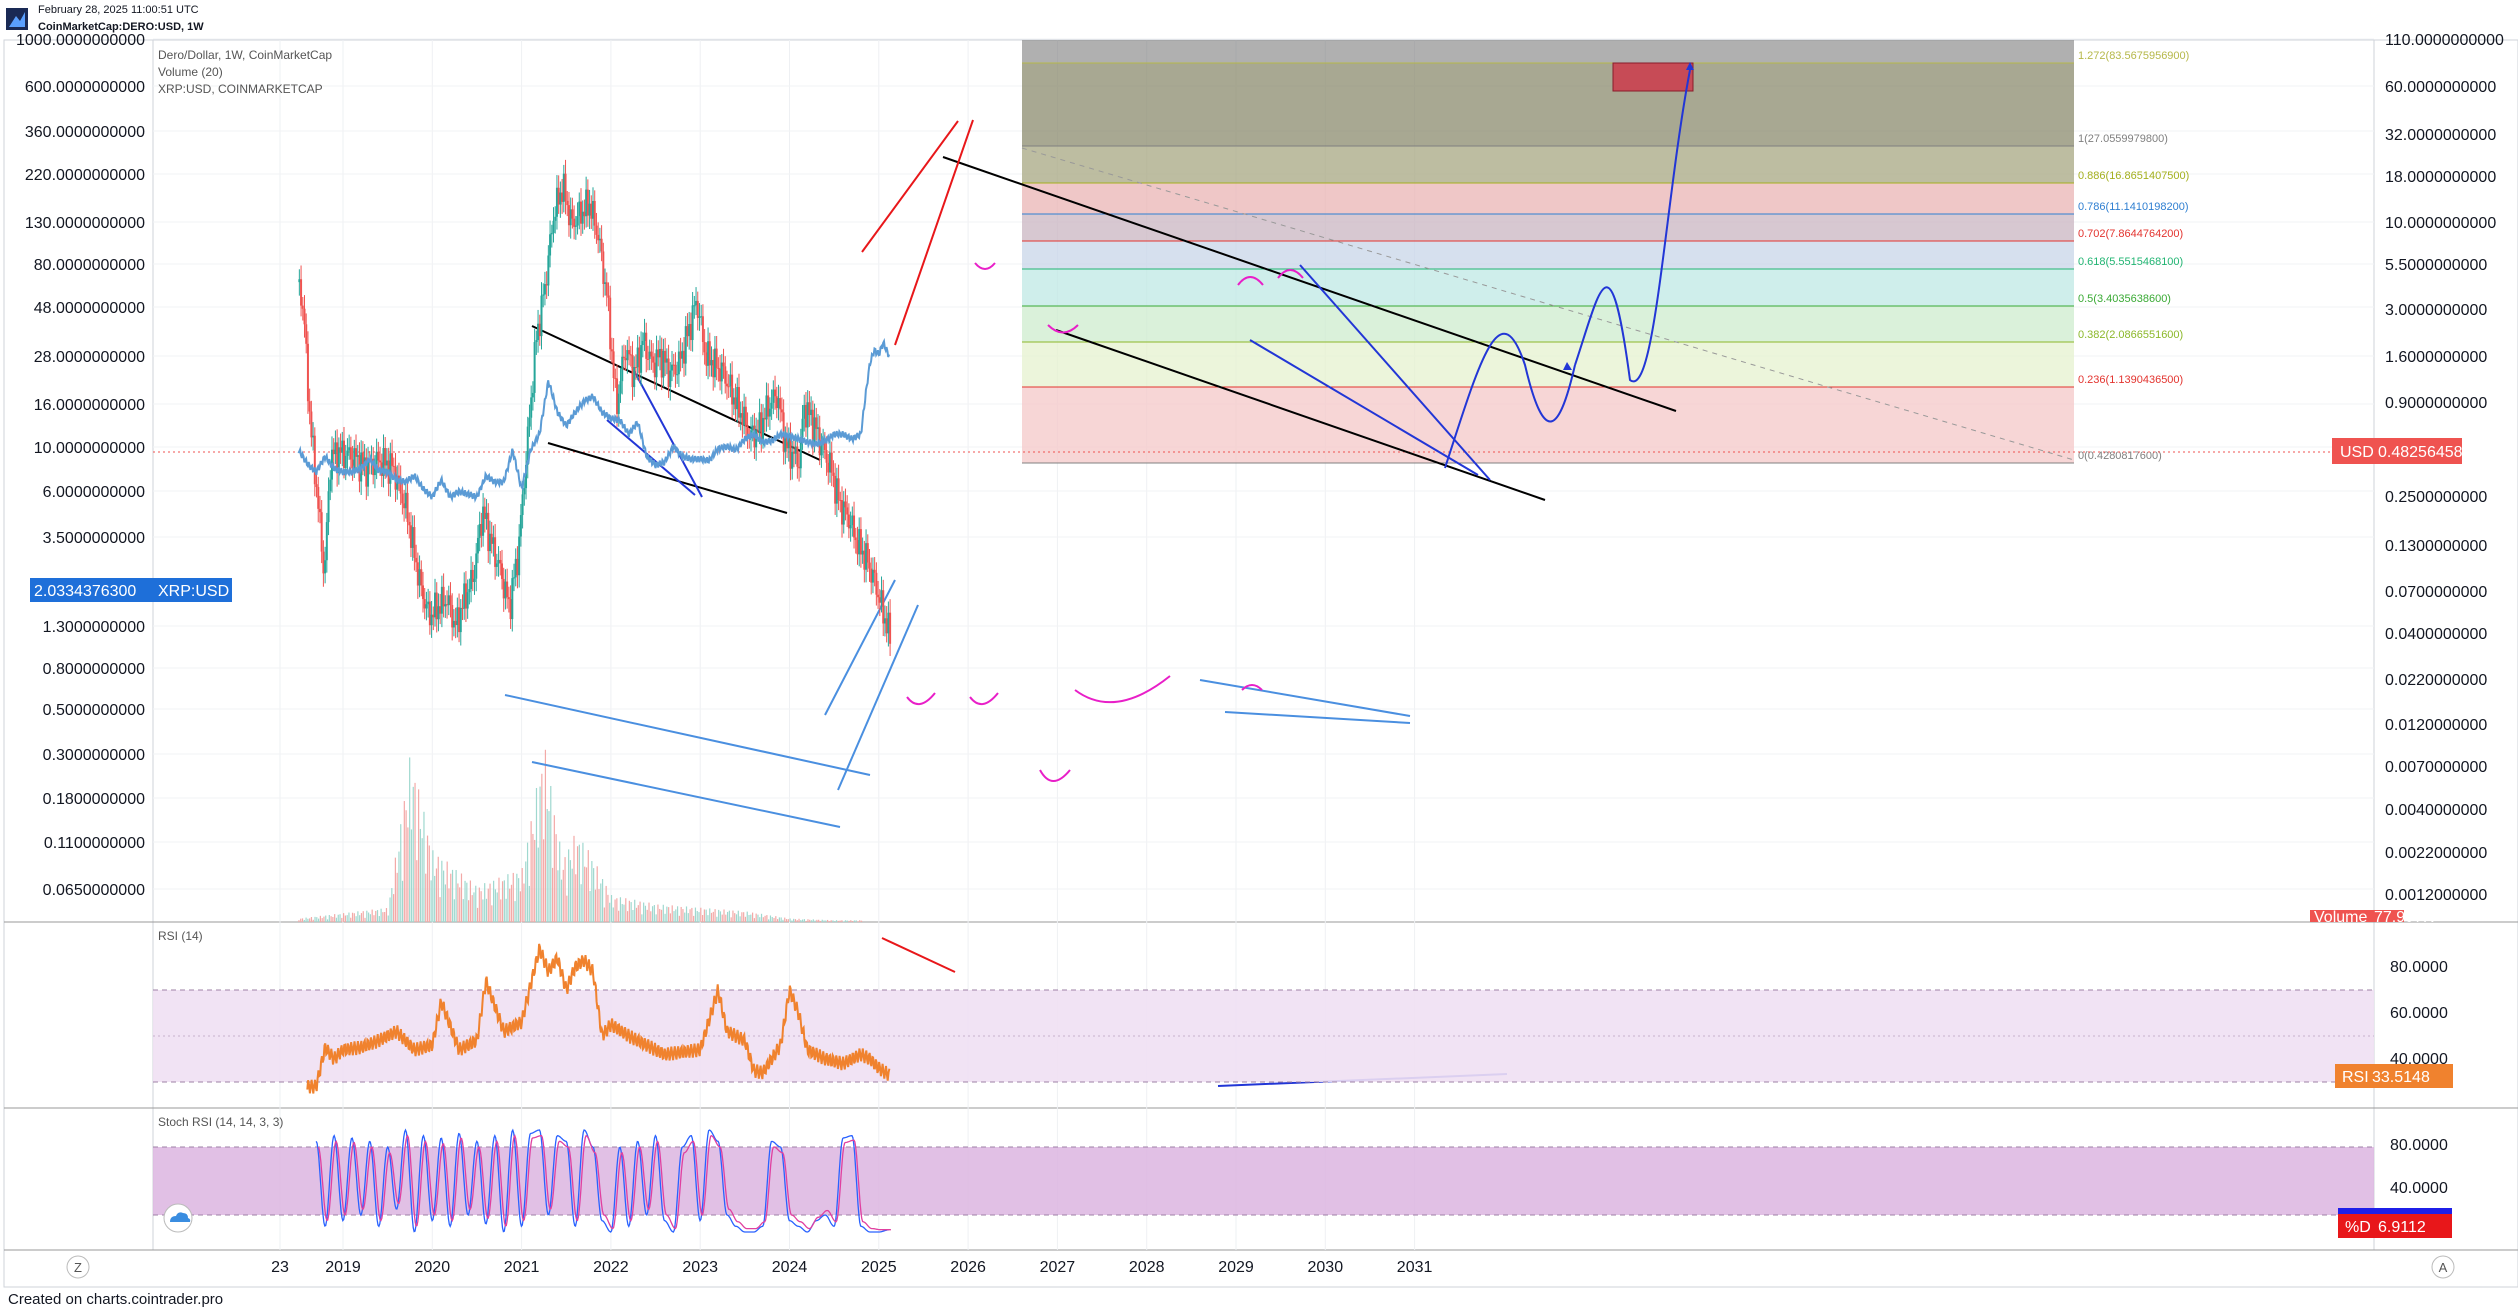 The height and width of the screenshot is (1316, 2518). What do you see at coordinates (89, 405) in the screenshot?
I see `left-tick-label: 16.0000000000` at bounding box center [89, 405].